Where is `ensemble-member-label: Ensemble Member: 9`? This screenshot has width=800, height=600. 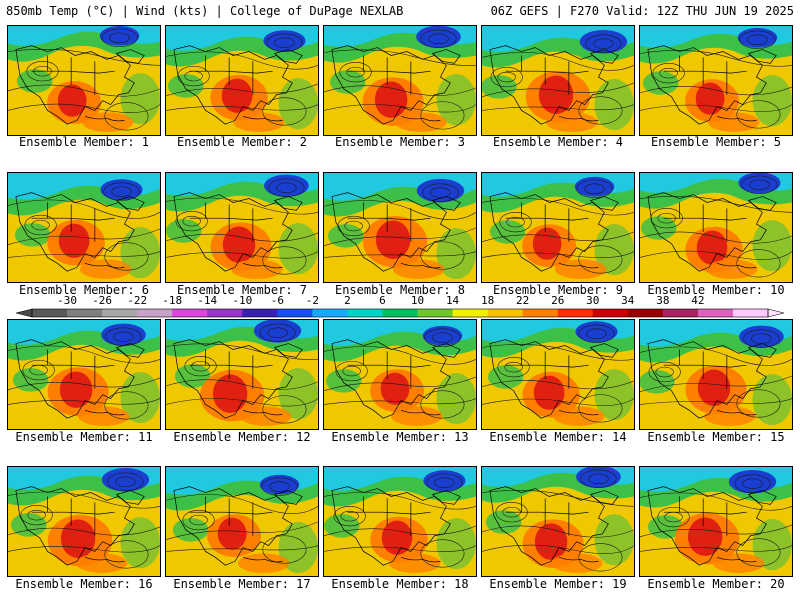
ensemble-member-label: Ensemble Member: 9 is located at coordinates (558, 290).